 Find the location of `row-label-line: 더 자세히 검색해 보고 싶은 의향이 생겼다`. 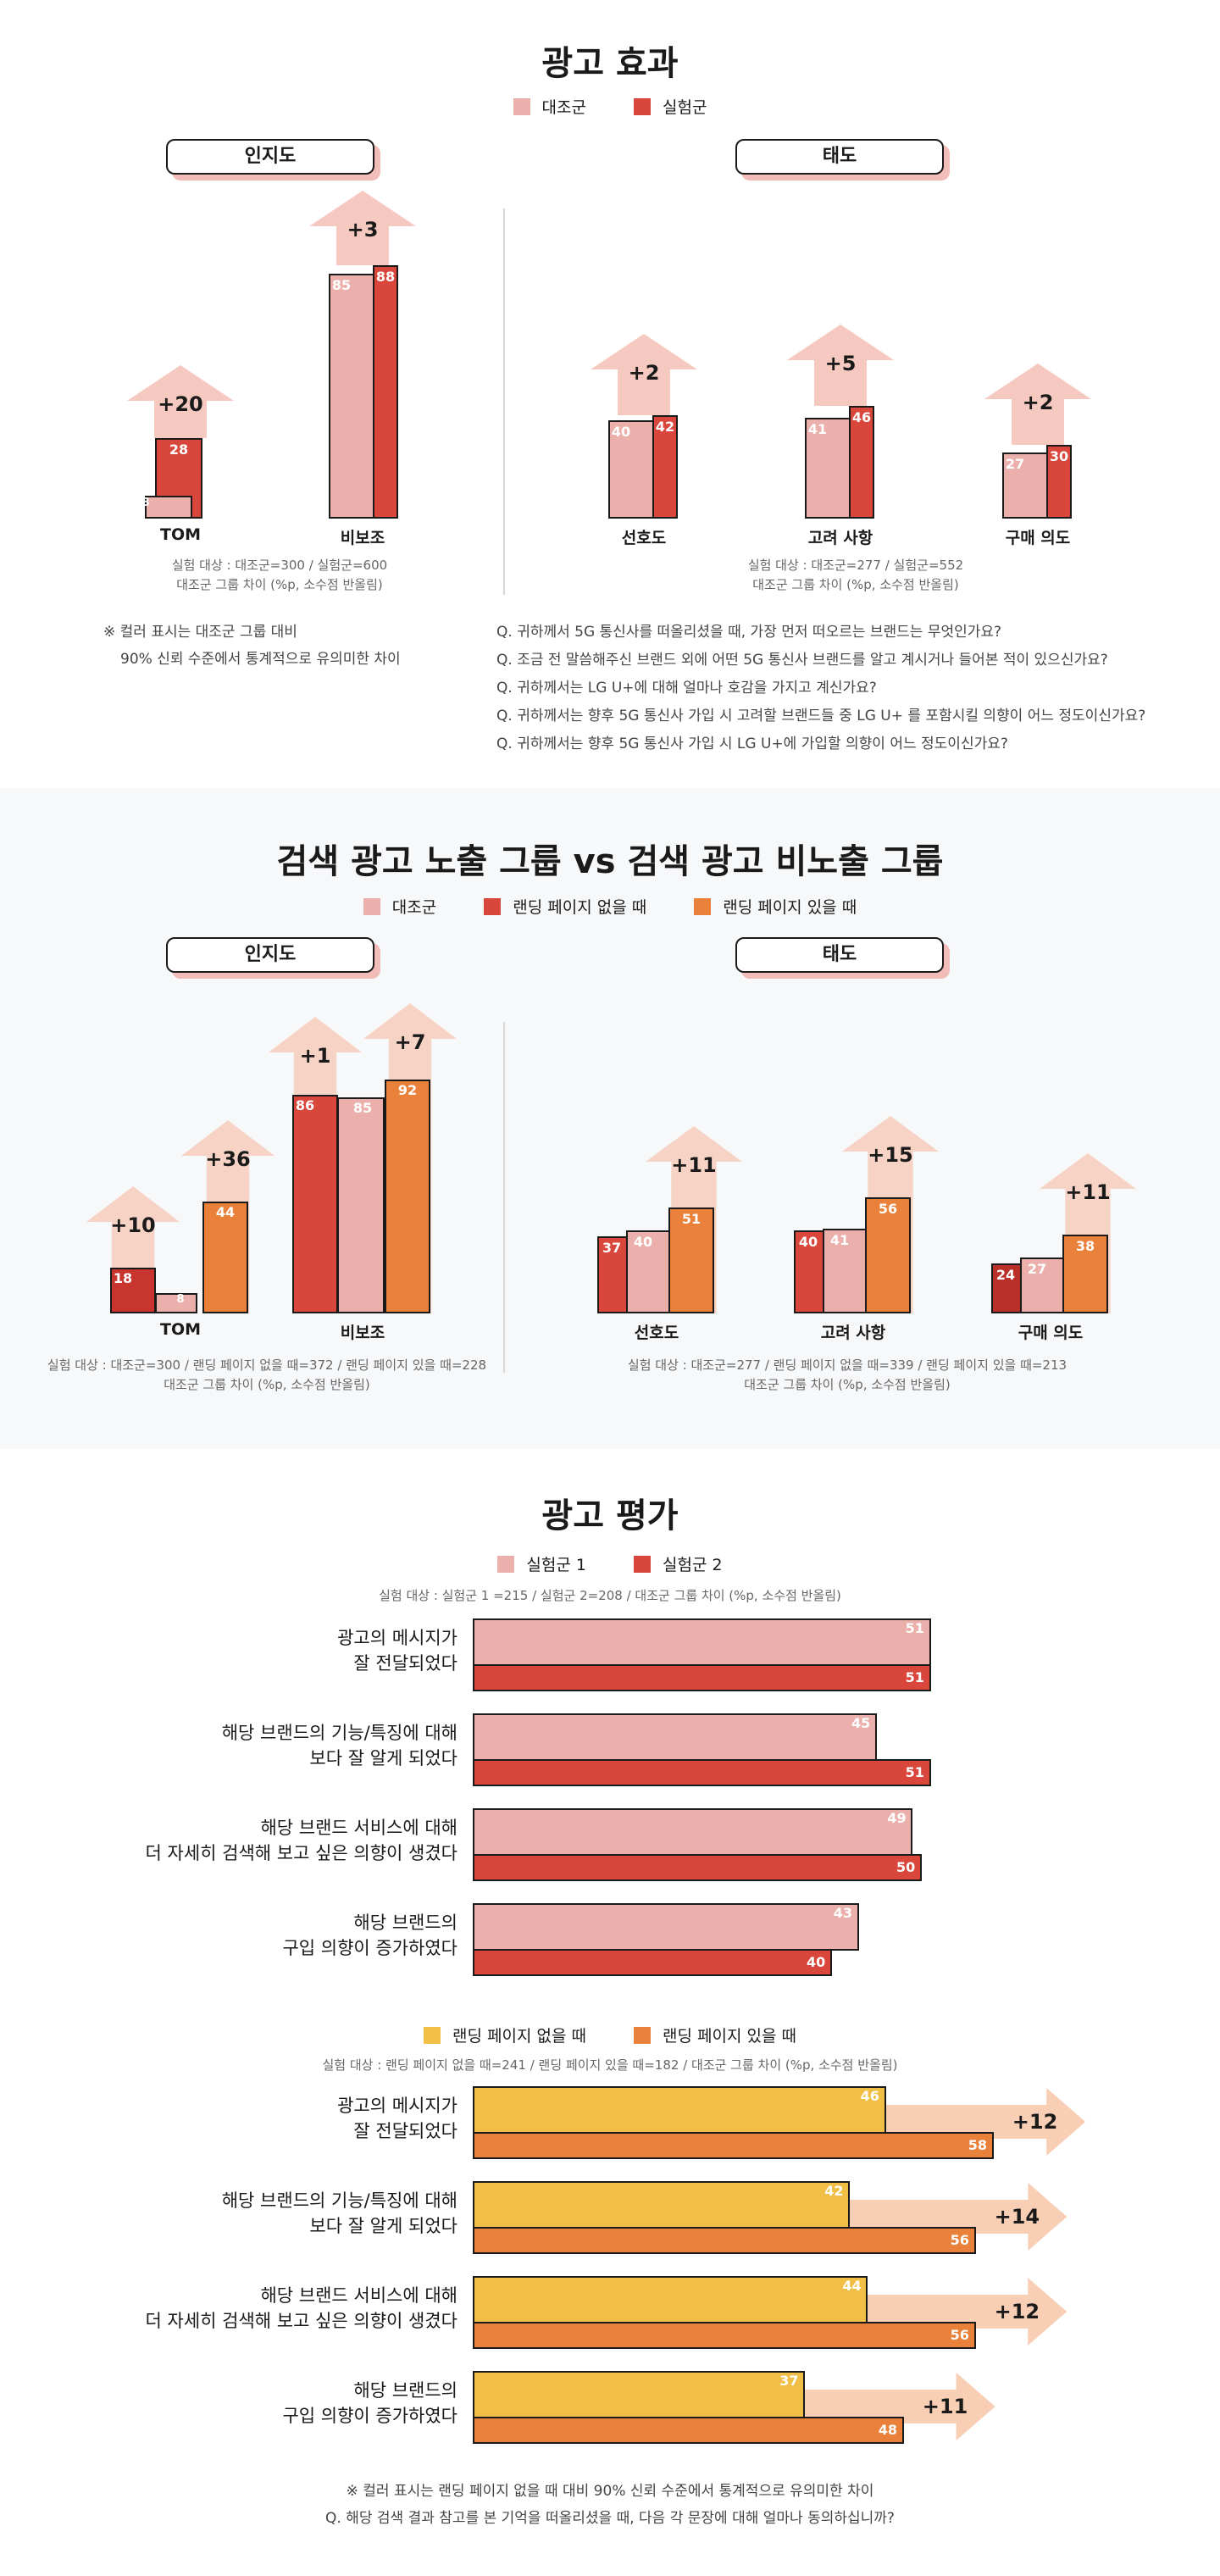

row-label-line: 더 자세히 검색해 보고 싶은 의향이 생겼다 is located at coordinates (301, 2321).